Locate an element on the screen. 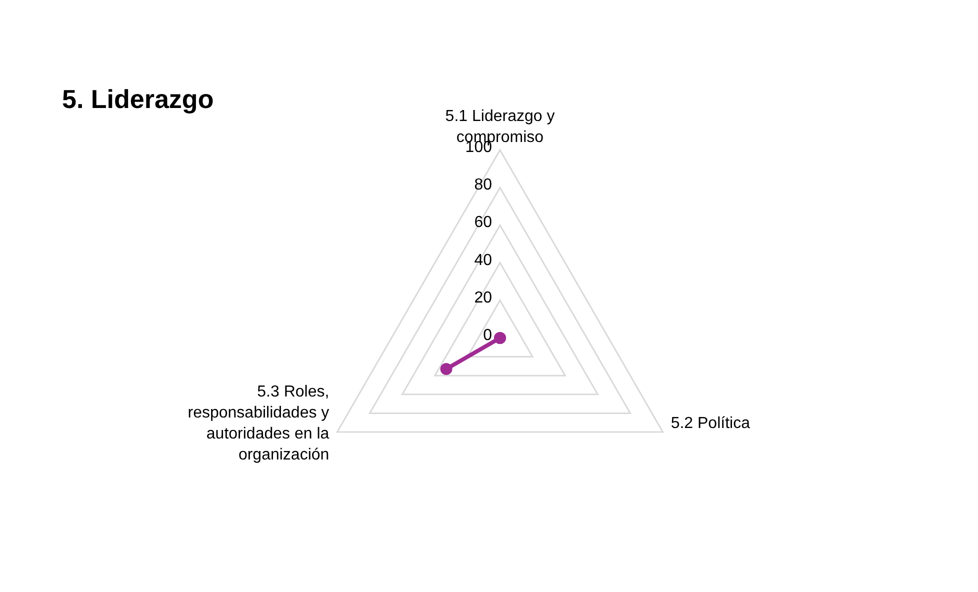 The image size is (978, 592). y-tick-label: 0 is located at coordinates (487, 335).